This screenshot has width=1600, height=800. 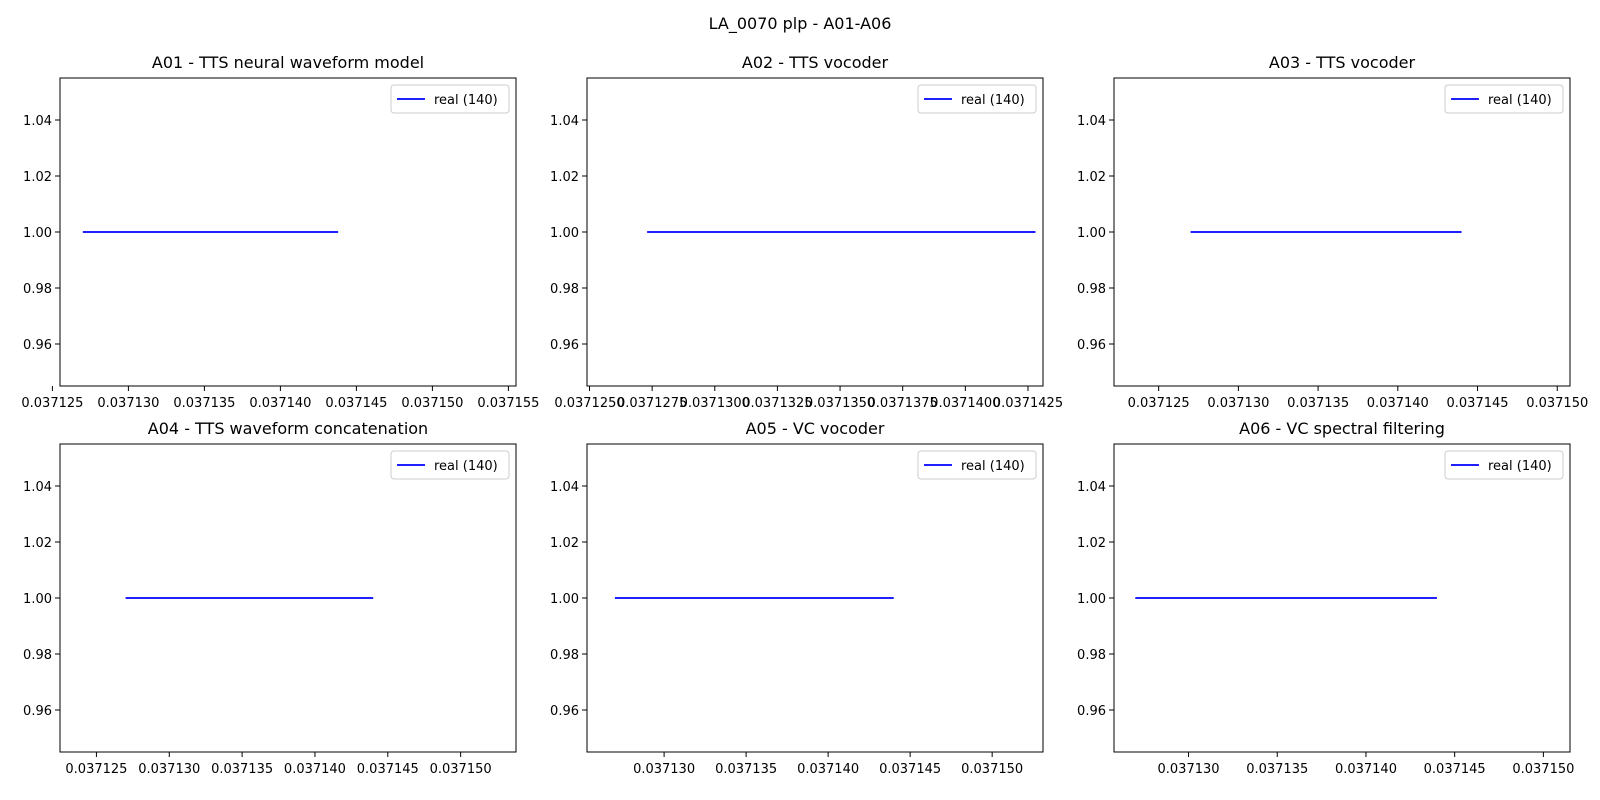 I want to click on x-tick-label: 0.0371400, so click(x=965, y=403).